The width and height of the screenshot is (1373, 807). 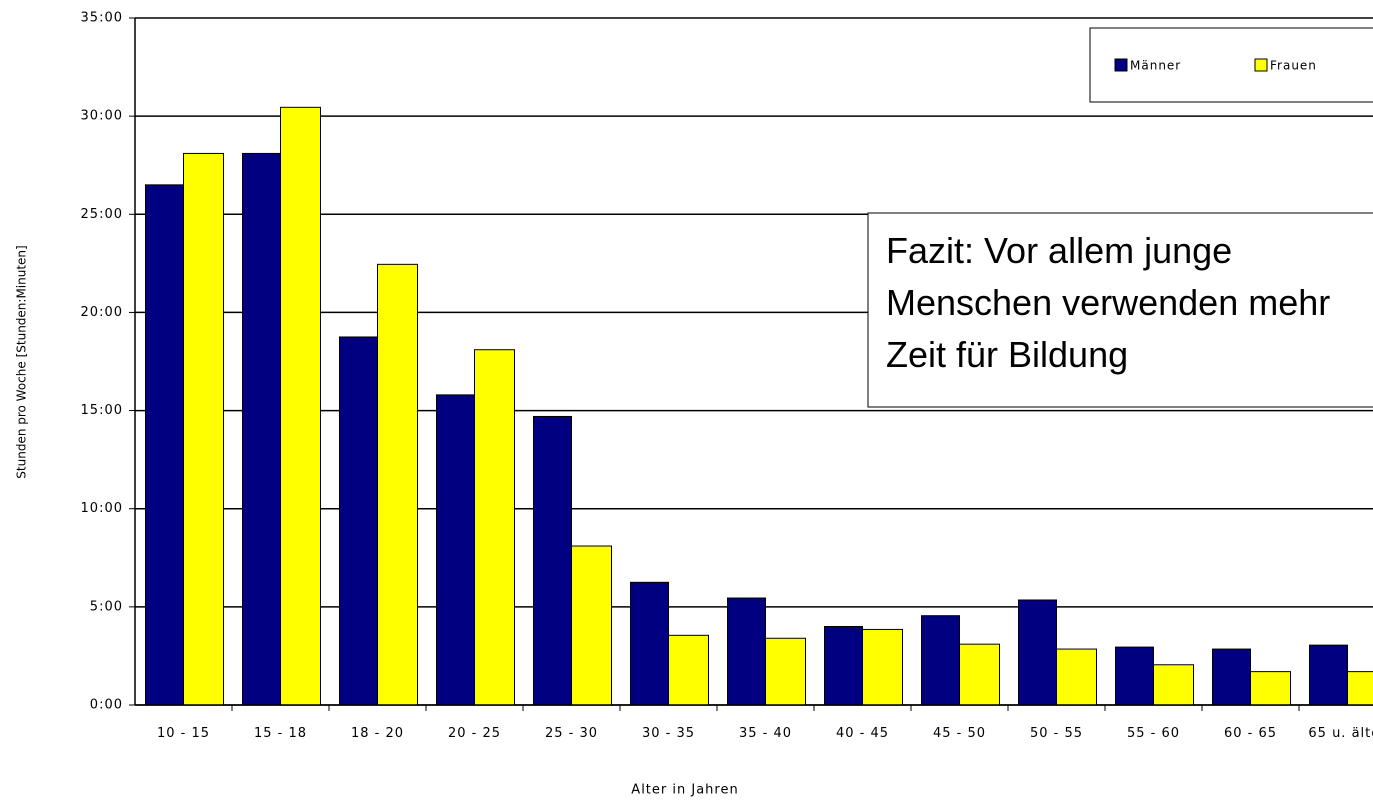 I want to click on x-tick-label: 40 - 45, so click(x=862, y=733).